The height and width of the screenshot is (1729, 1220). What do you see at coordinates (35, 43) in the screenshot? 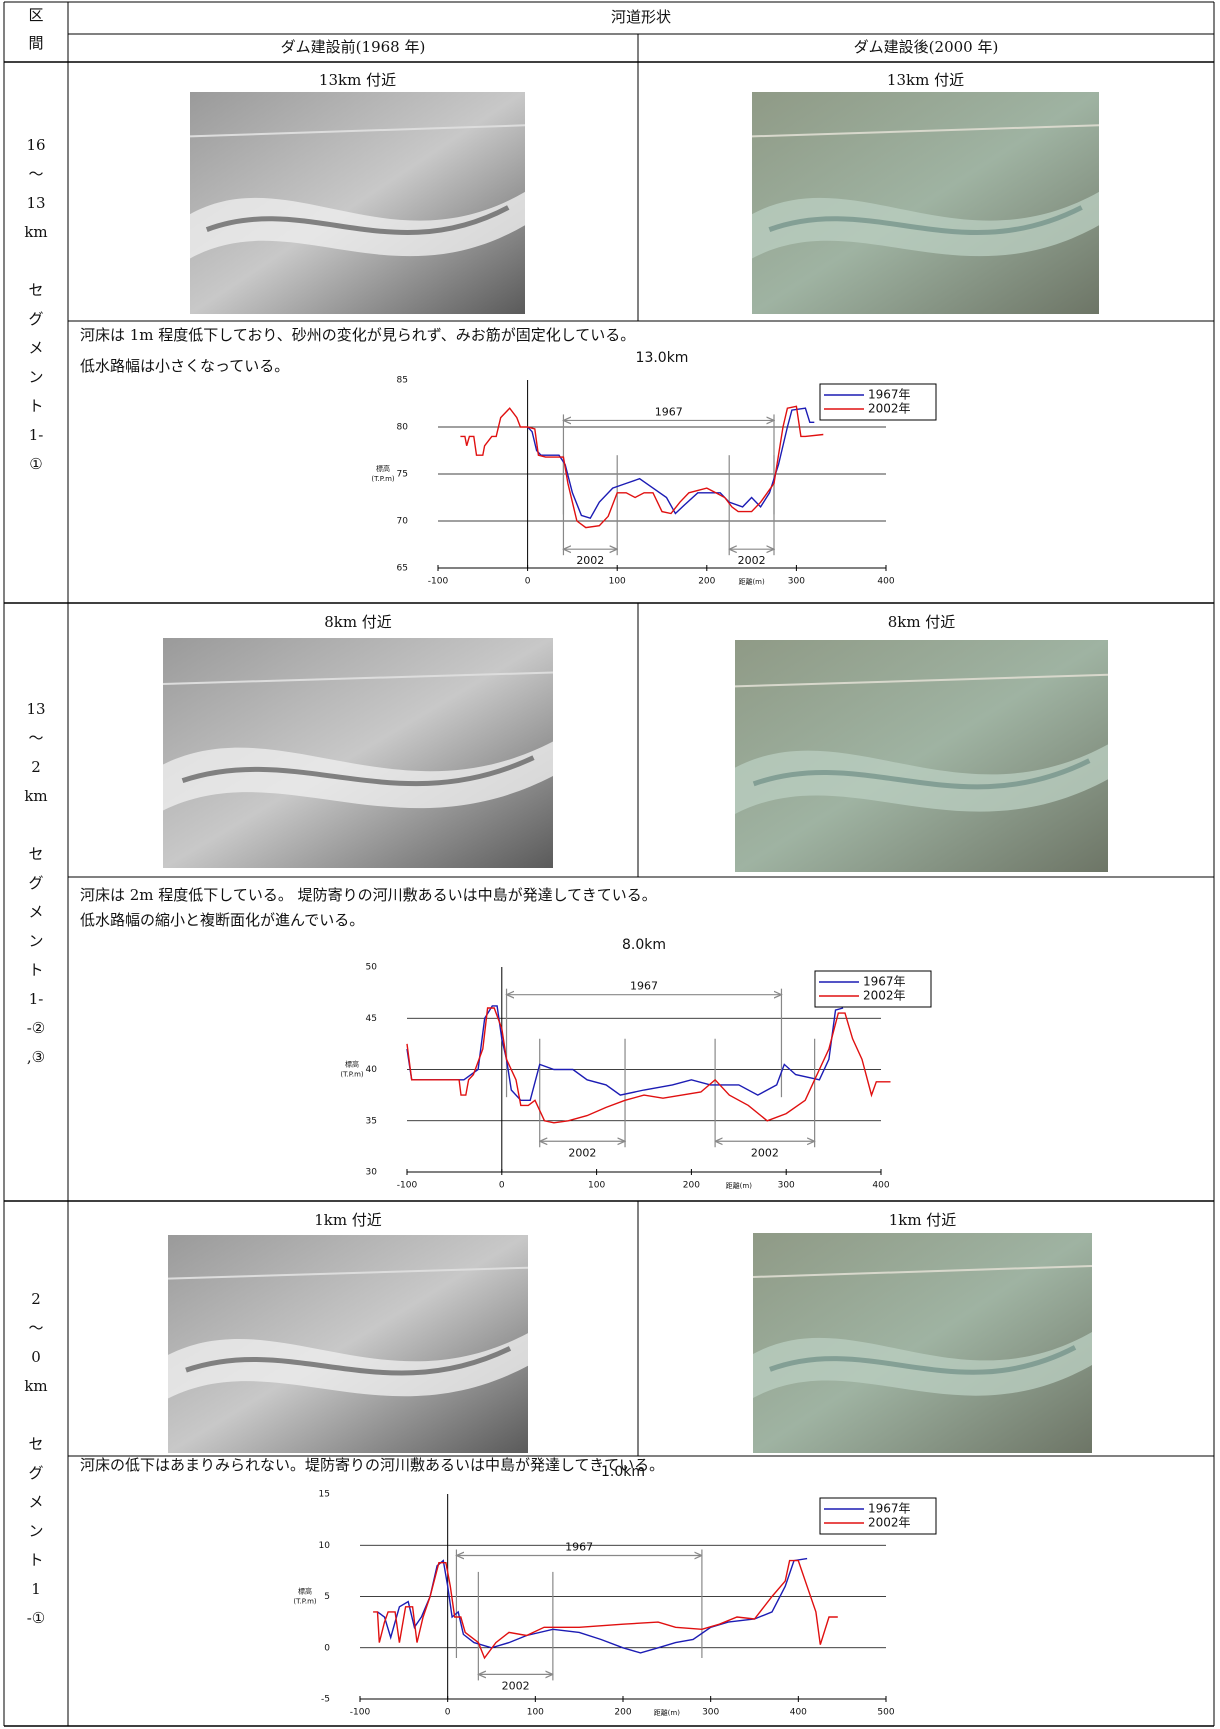
I see `header-section: 間` at bounding box center [35, 43].